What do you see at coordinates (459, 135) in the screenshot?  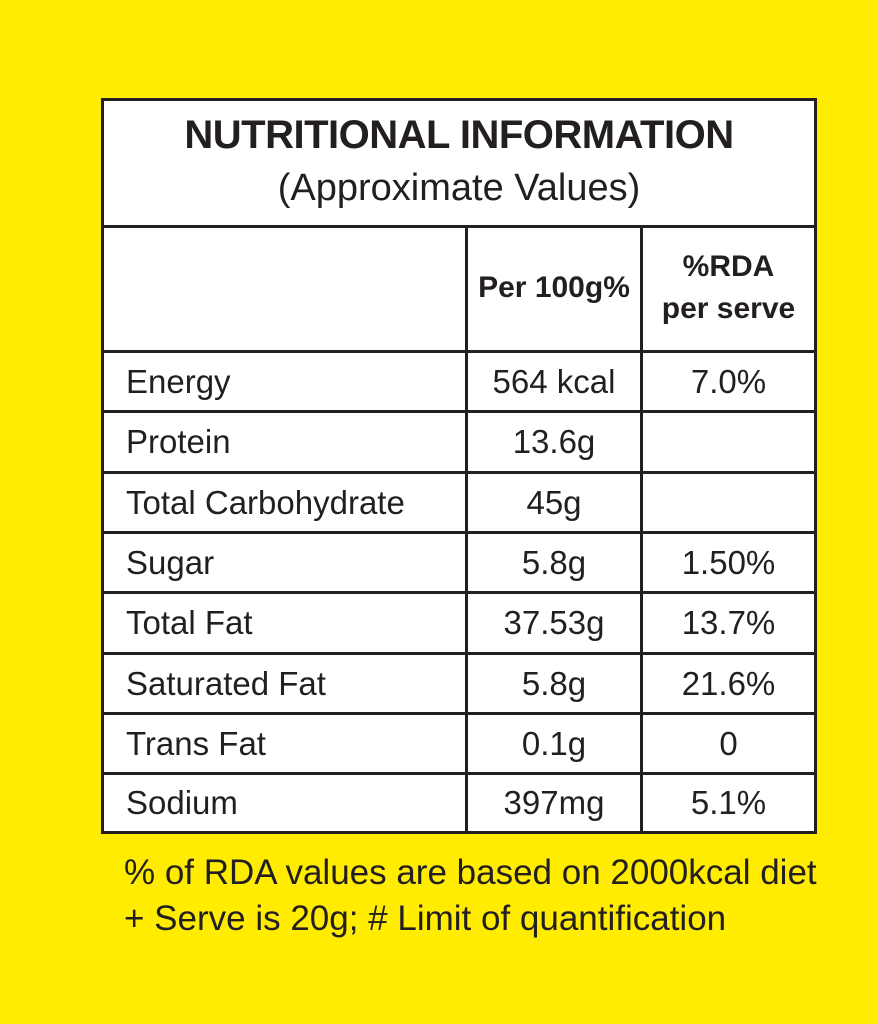 I see `table-title: NUTRITIONAL INFORMATION` at bounding box center [459, 135].